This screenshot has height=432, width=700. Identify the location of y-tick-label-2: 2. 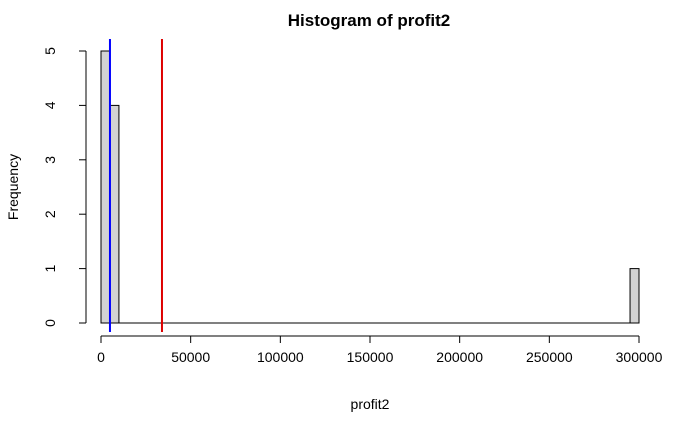
(50, 214).